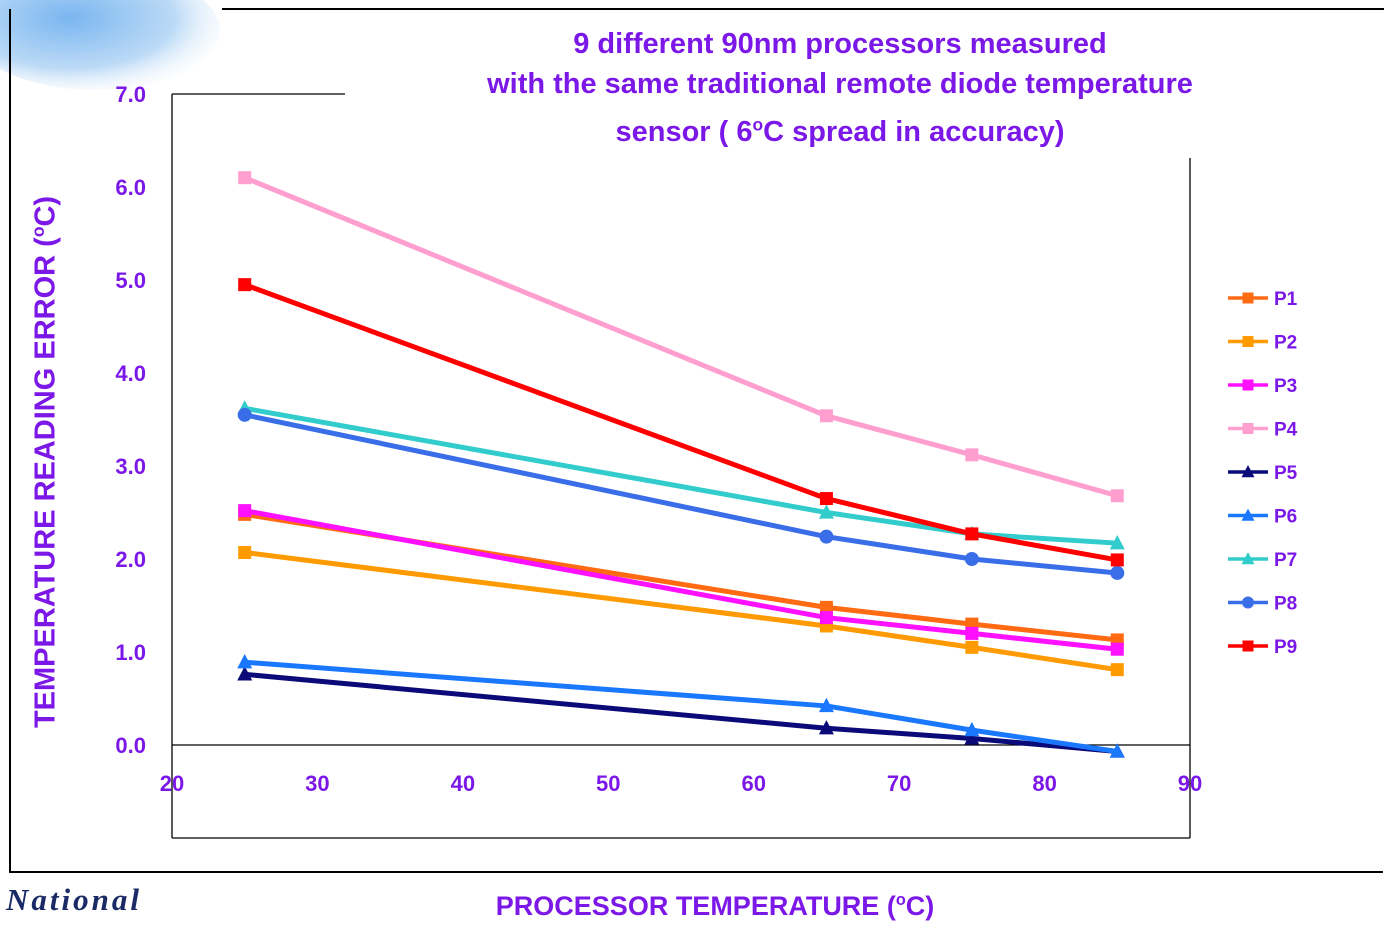  What do you see at coordinates (681, 475) in the screenshot?
I see `series-line-p7` at bounding box center [681, 475].